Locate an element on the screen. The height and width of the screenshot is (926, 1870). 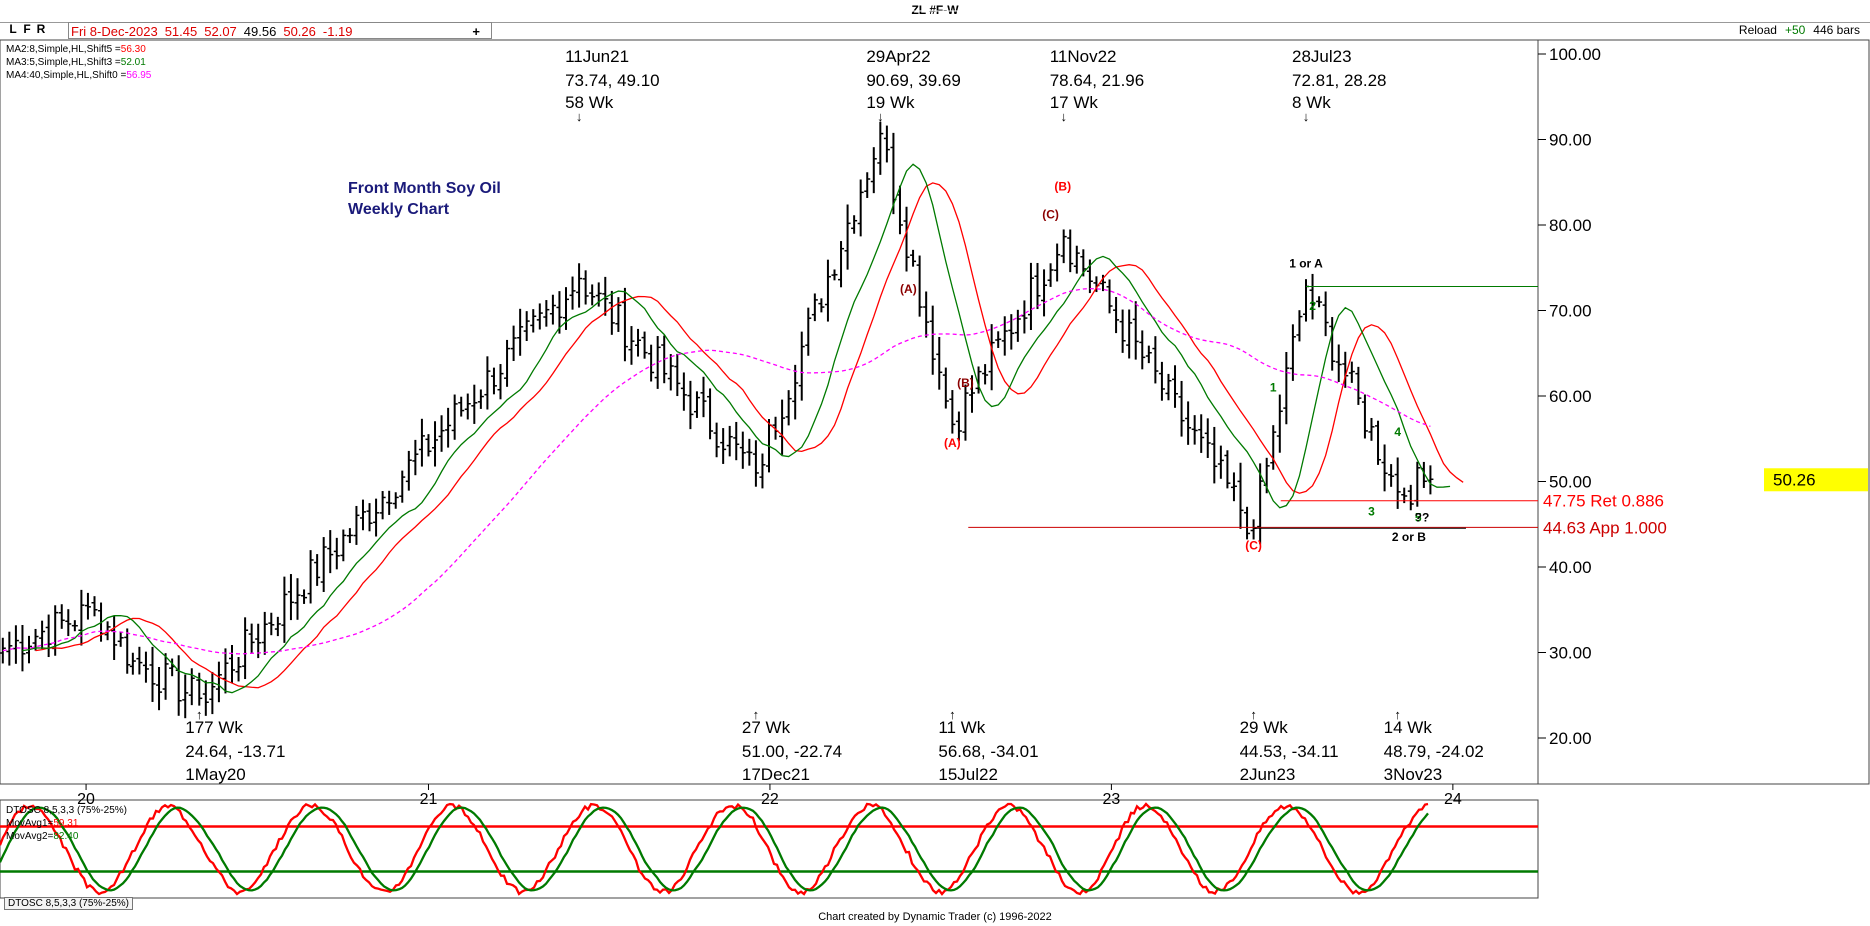
chart-subtitle: Weekly Chart is located at coordinates (399, 209).